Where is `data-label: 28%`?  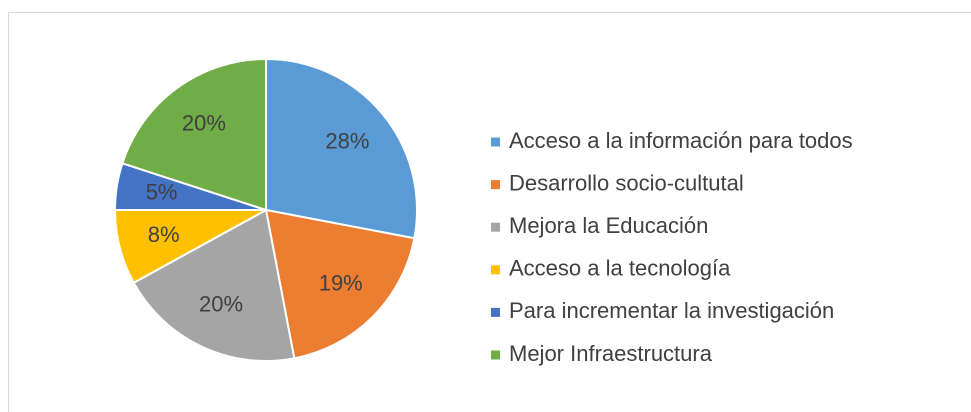
data-label: 28% is located at coordinates (347, 140).